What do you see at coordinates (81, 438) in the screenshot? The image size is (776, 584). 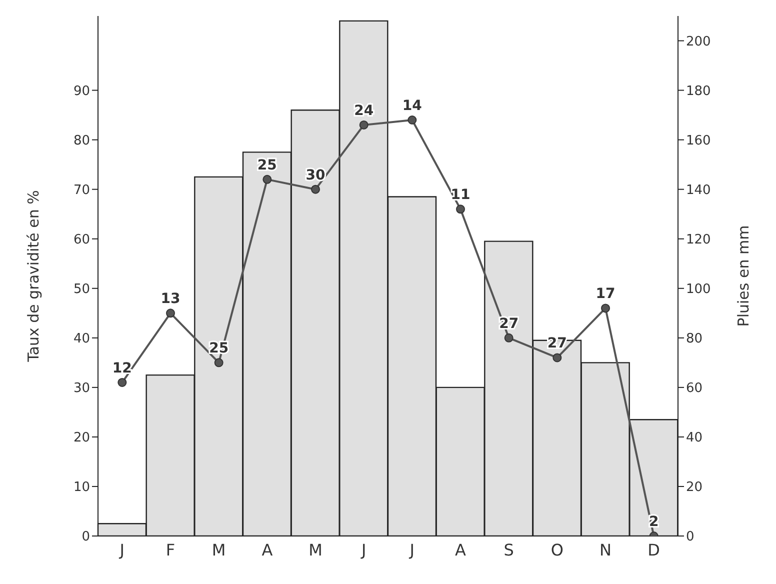 I see `y-tick-label: 20` at bounding box center [81, 438].